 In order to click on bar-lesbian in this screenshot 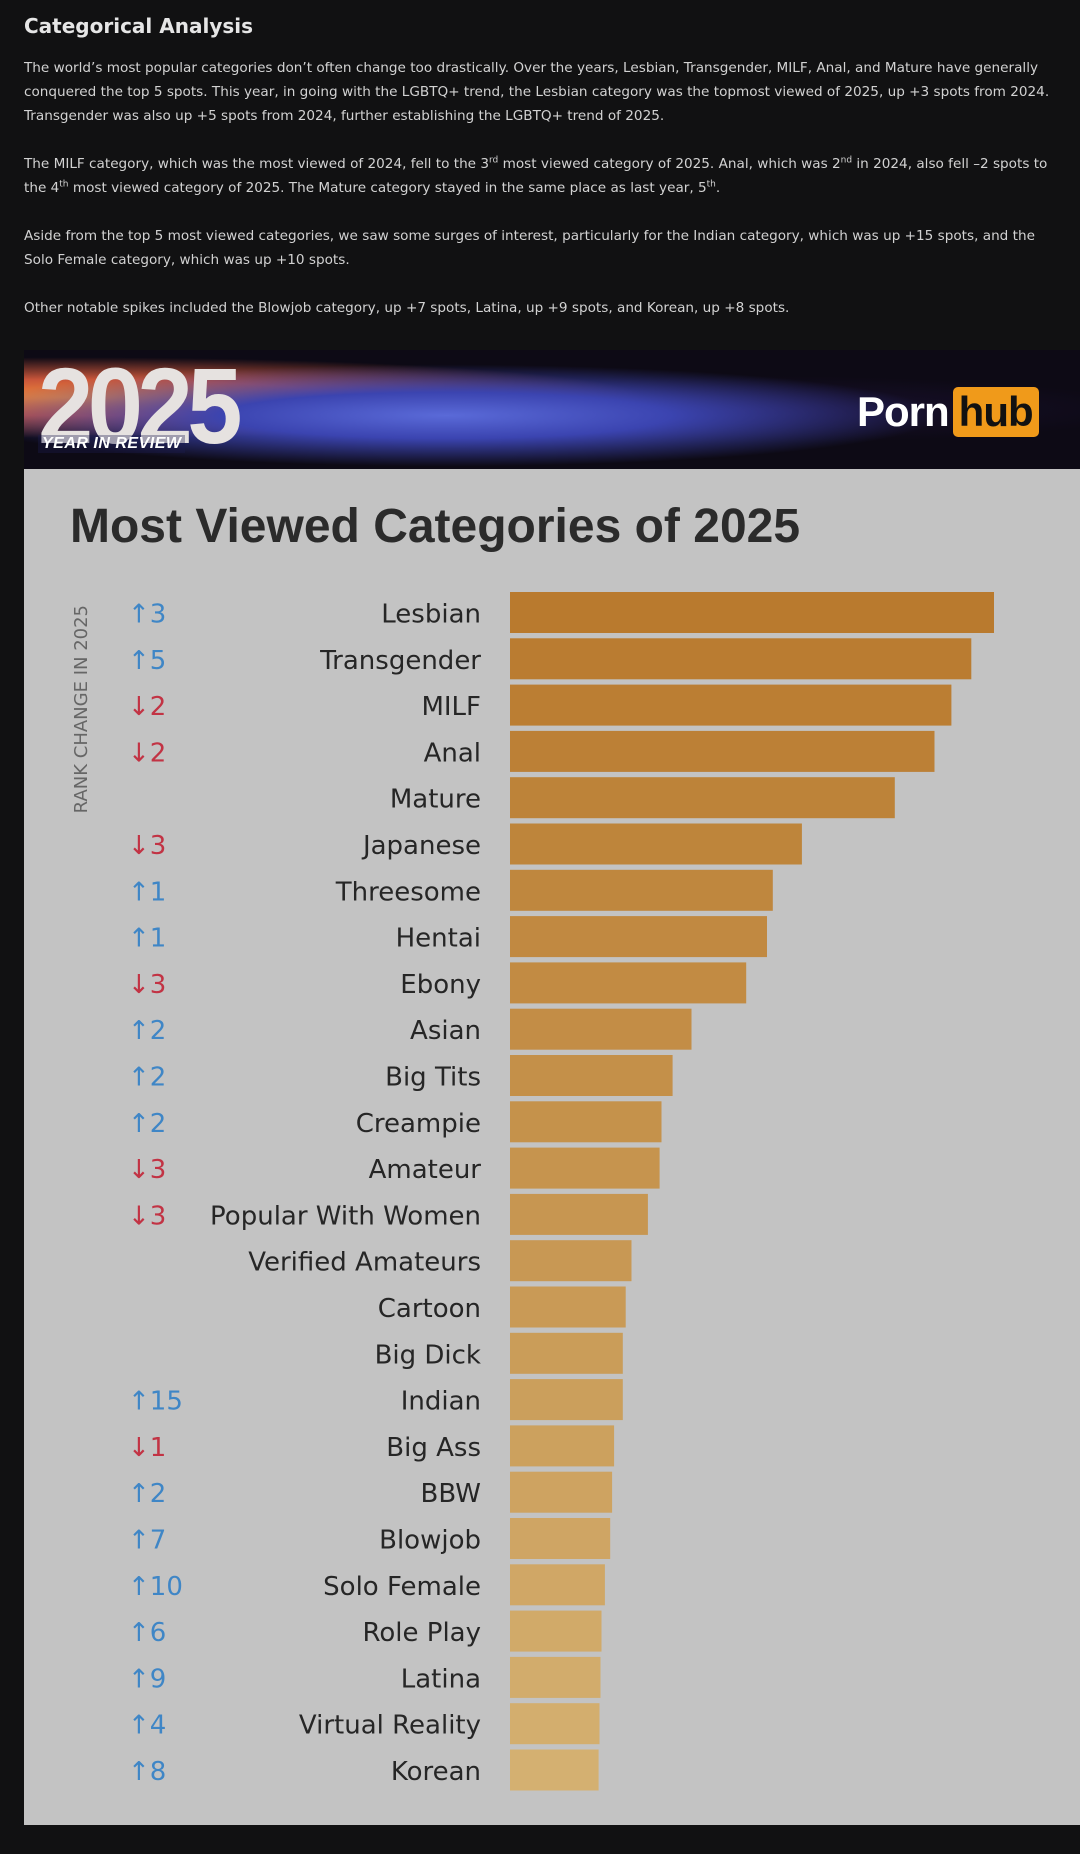, I will do `click(752, 612)`.